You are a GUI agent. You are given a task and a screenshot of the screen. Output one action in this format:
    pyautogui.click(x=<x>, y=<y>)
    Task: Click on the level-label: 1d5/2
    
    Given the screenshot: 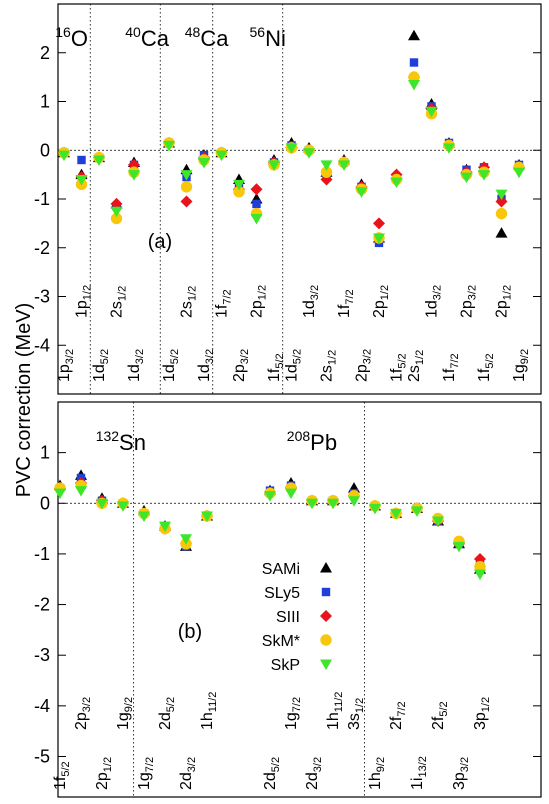 What is the action you would take?
    pyautogui.click(x=171, y=365)
    